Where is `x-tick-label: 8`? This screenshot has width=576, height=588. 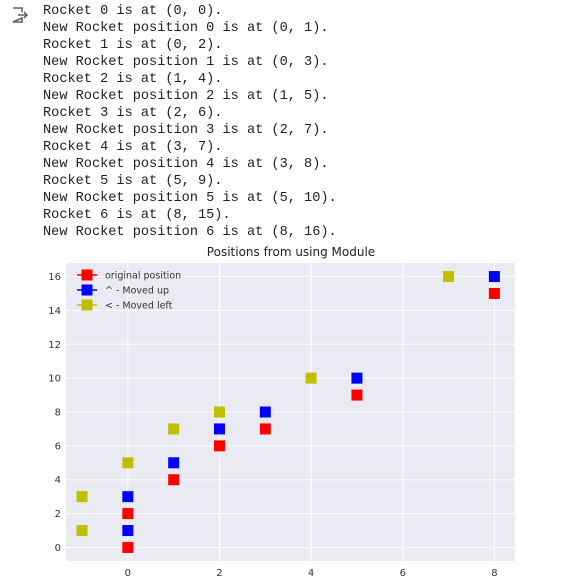 x-tick-label: 8 is located at coordinates (494, 573).